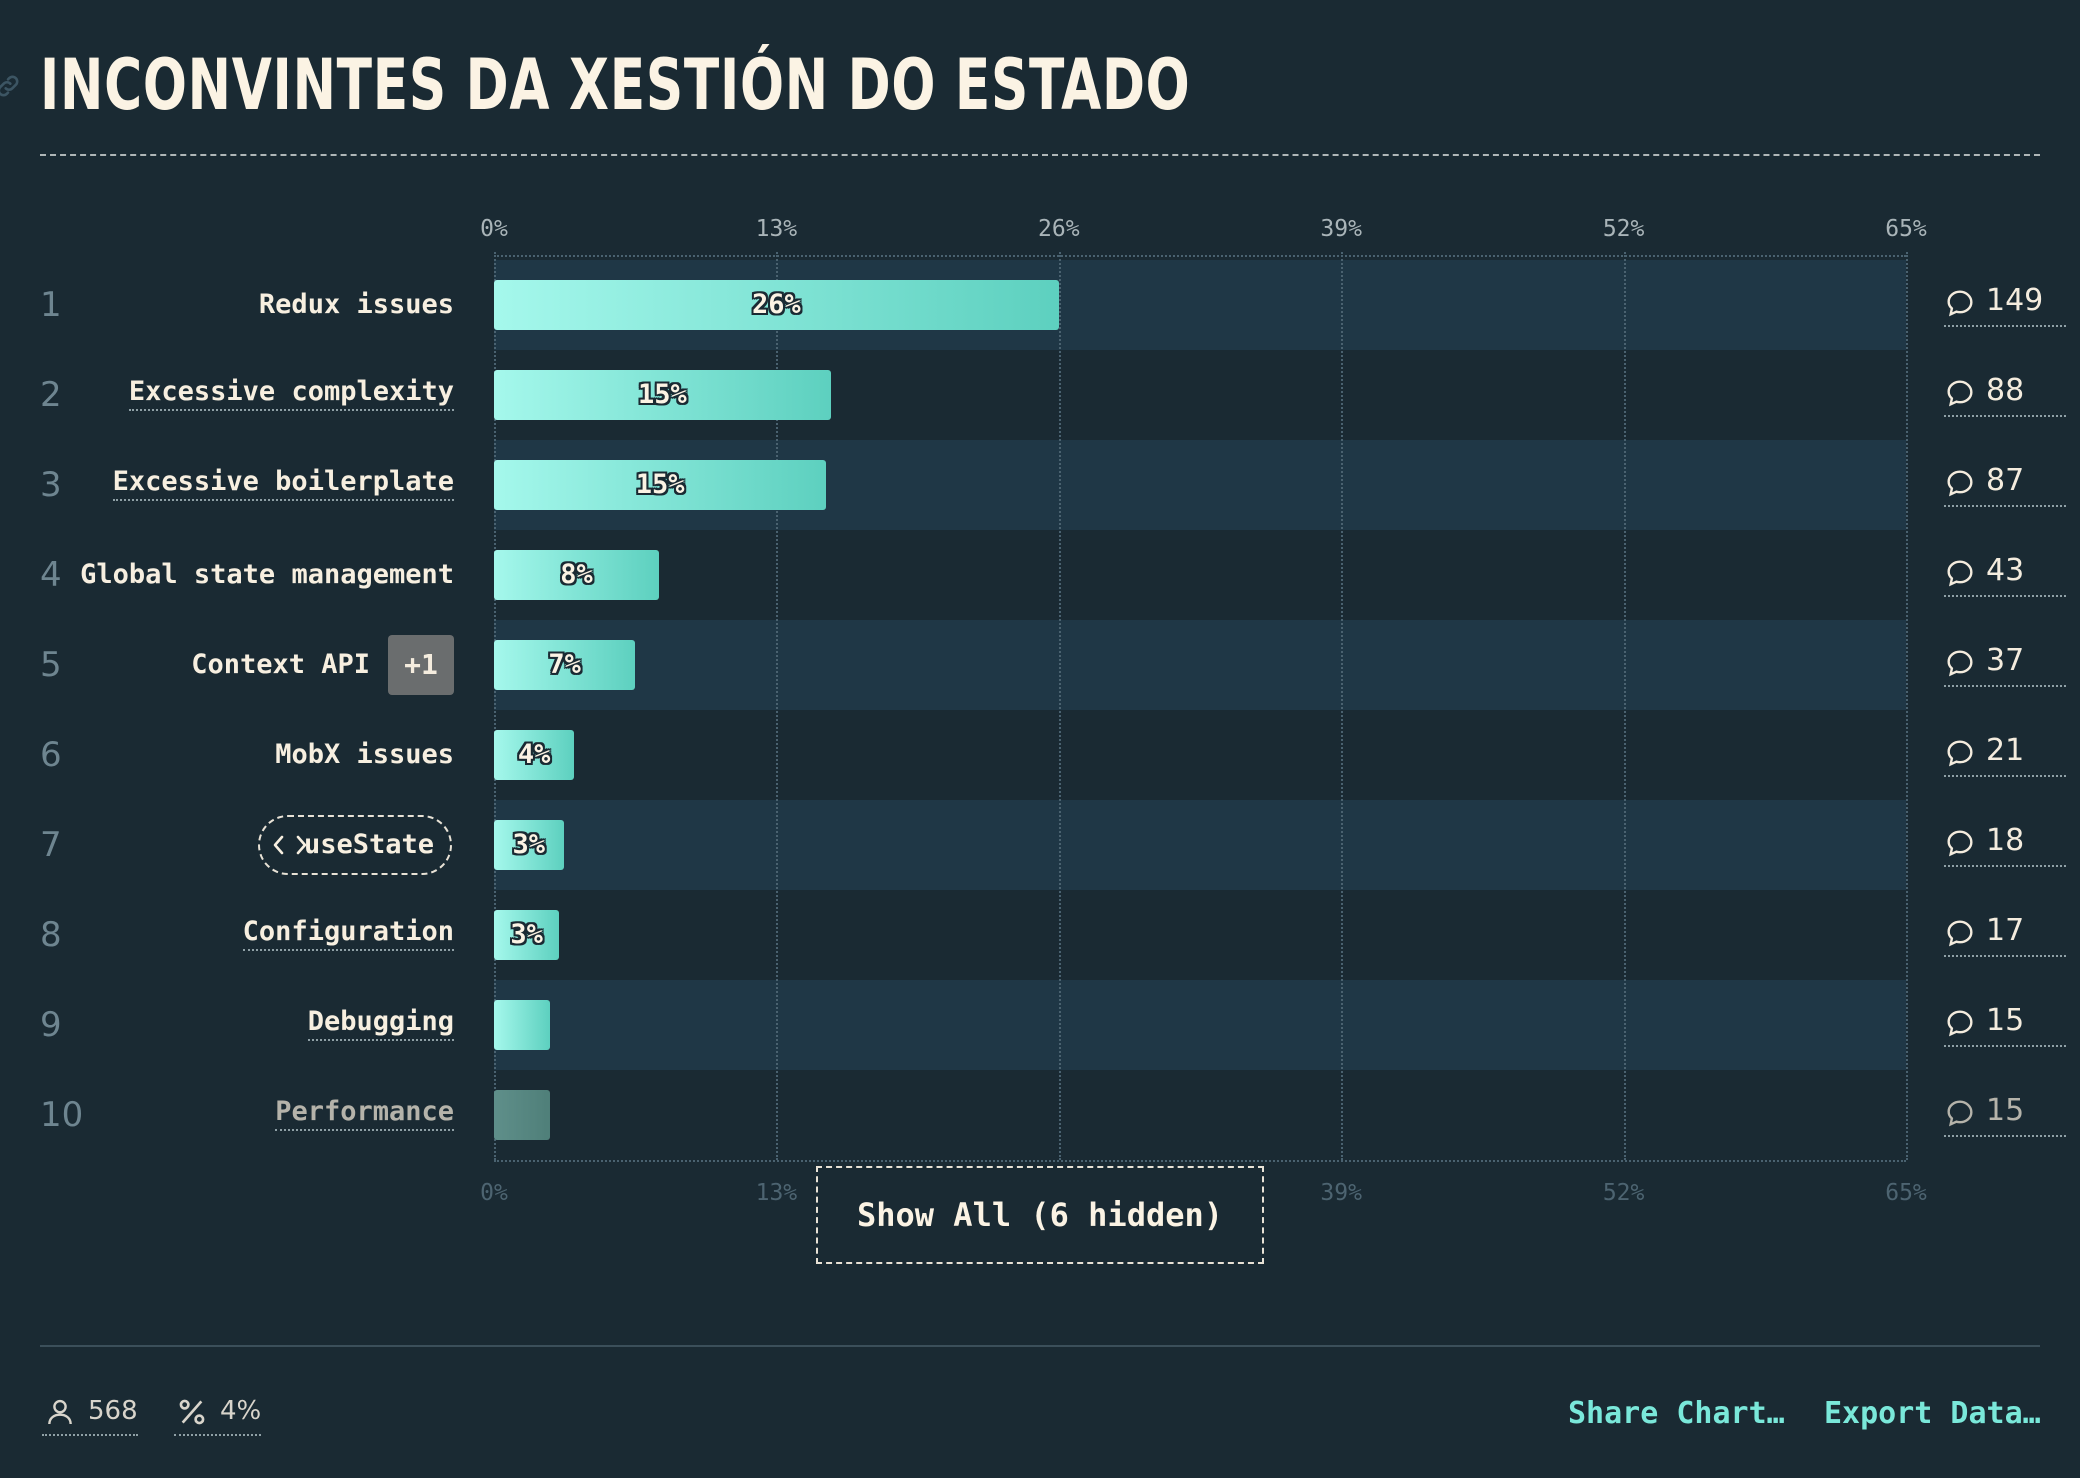 The width and height of the screenshot is (2080, 1478). Describe the element at coordinates (364, 1113) in the screenshot. I see `row-label: Performance` at that location.